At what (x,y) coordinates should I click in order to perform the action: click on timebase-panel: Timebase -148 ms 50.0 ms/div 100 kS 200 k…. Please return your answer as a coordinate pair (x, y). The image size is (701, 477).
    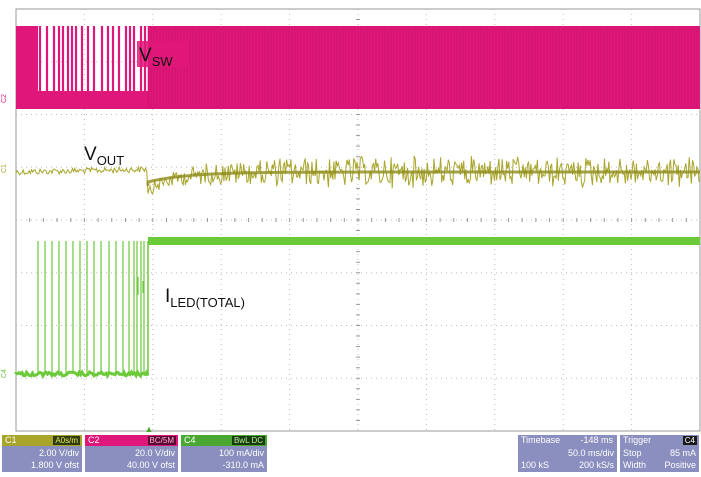
    Looking at the image, I should click on (567, 454).